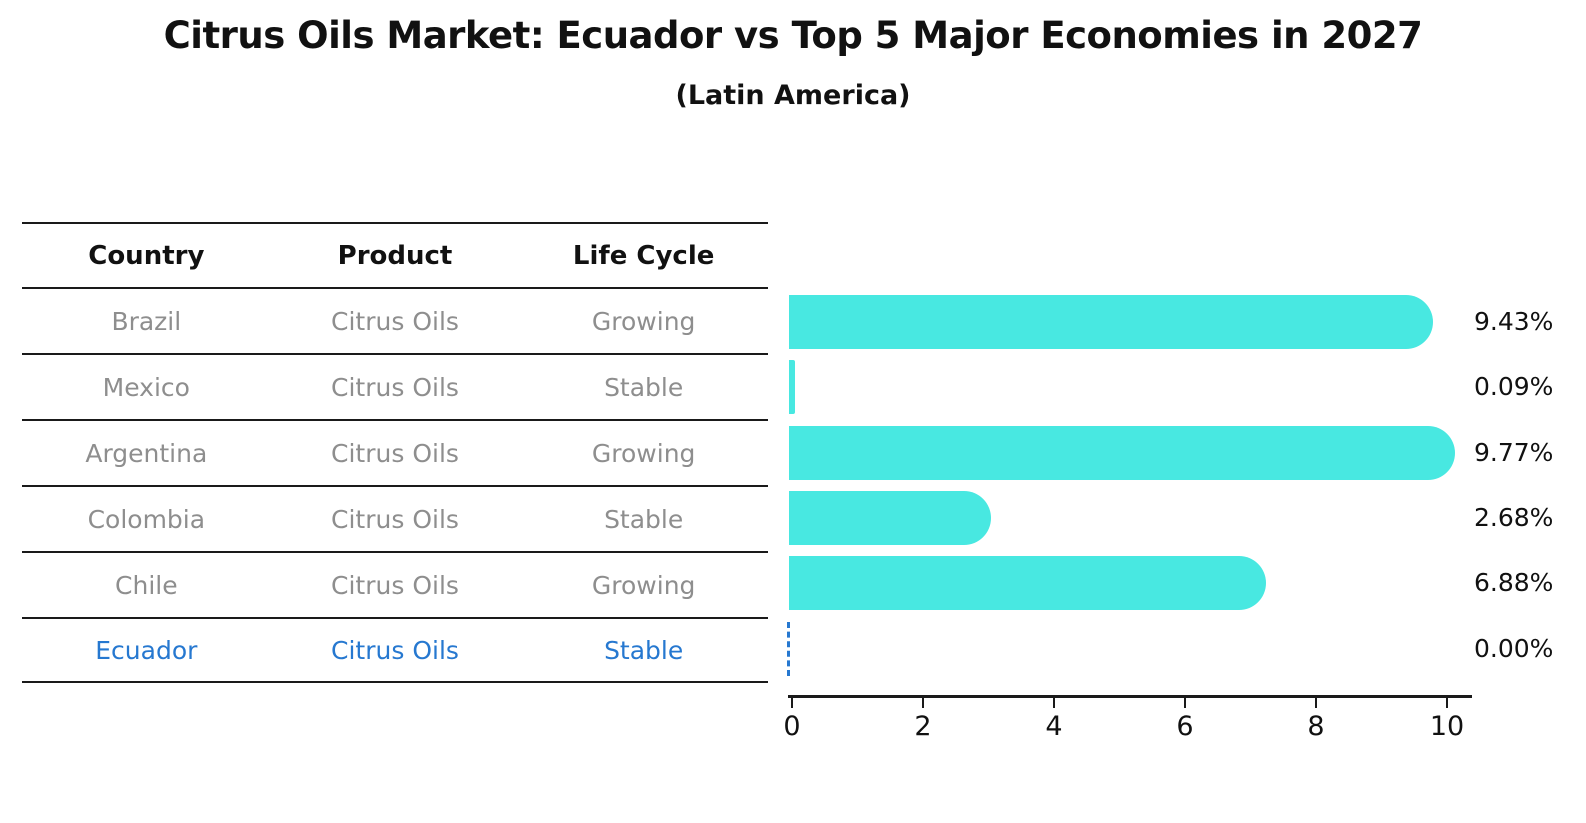 The image size is (1586, 823). Describe the element at coordinates (146, 519) in the screenshot. I see `cell-country: Colombia` at that location.